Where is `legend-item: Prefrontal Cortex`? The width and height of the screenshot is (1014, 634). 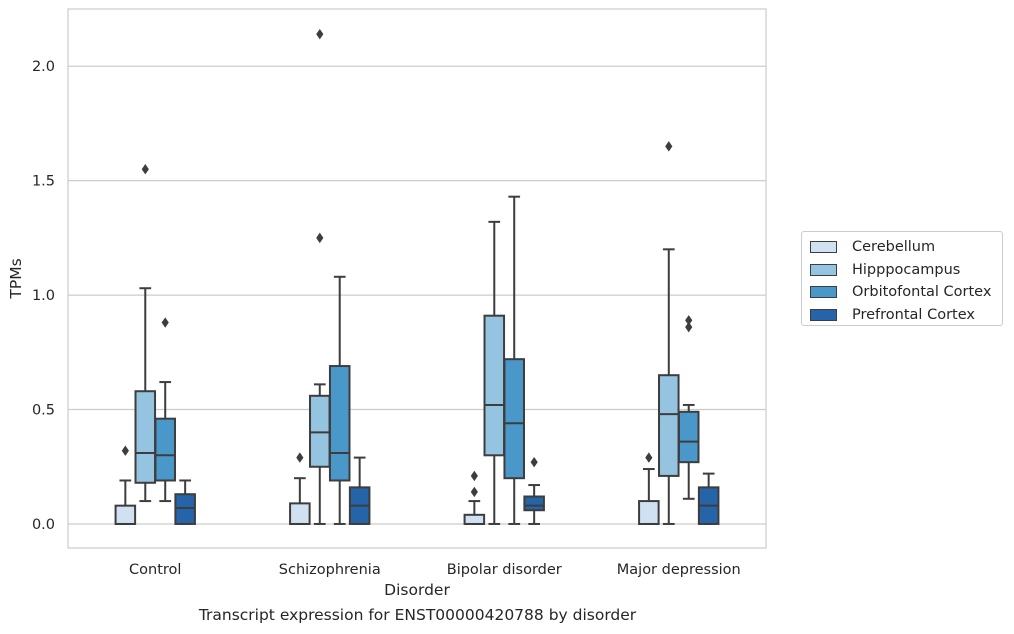 legend-item: Prefrontal Cortex is located at coordinates (906, 315).